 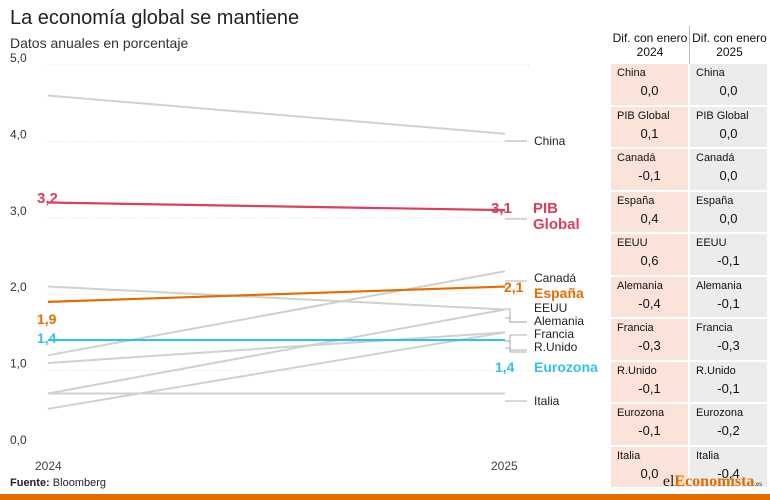 I want to click on data-label-pib-2024: 3,2, so click(x=47, y=198).